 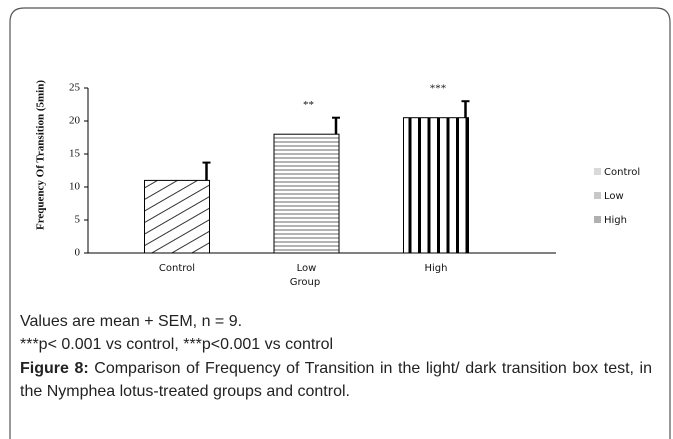 I want to click on legend-label: Control, so click(x=622, y=172).